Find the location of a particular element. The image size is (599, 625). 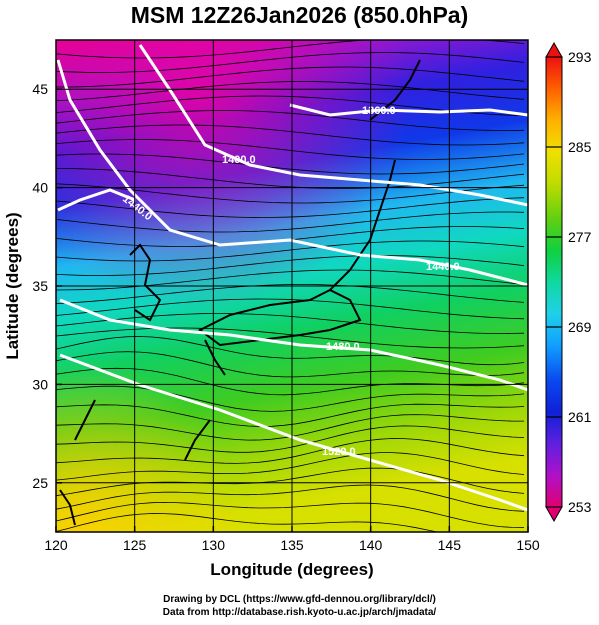

x-tick-label: 145 is located at coordinates (450, 545).